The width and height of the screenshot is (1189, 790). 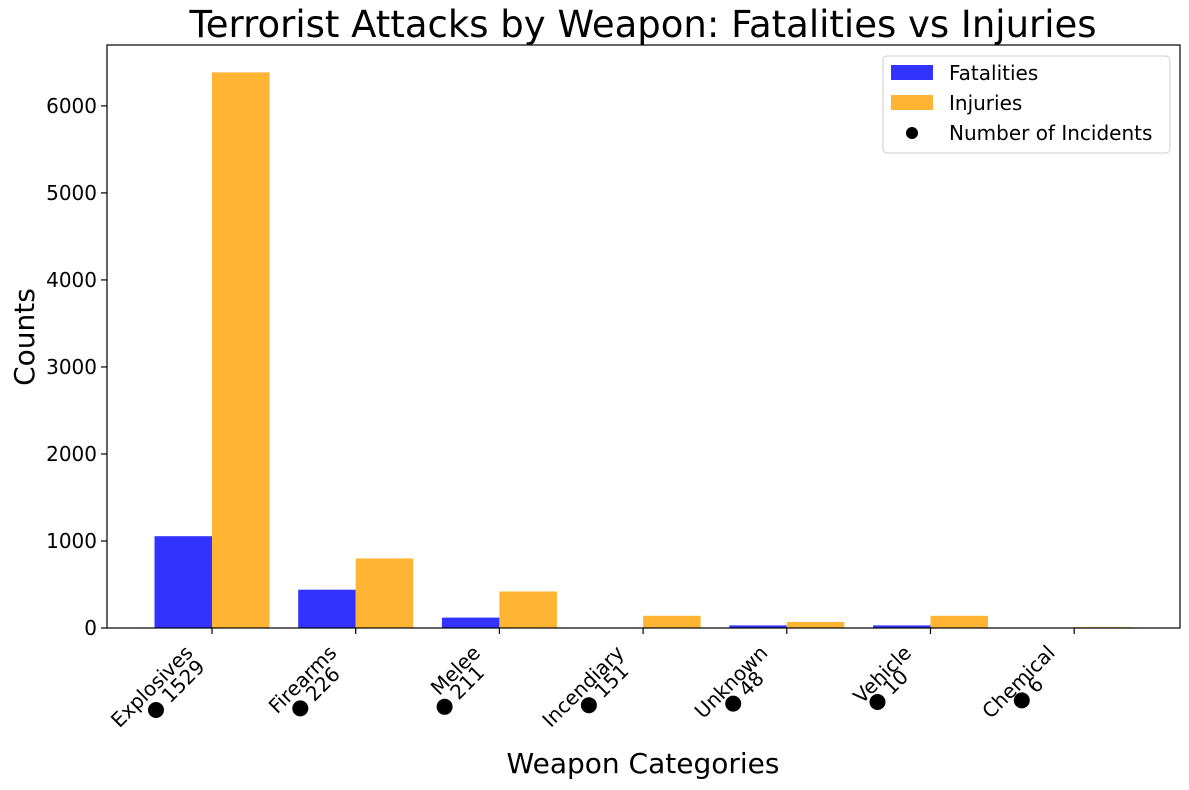 I want to click on incident-marker-explosives, so click(x=156, y=710).